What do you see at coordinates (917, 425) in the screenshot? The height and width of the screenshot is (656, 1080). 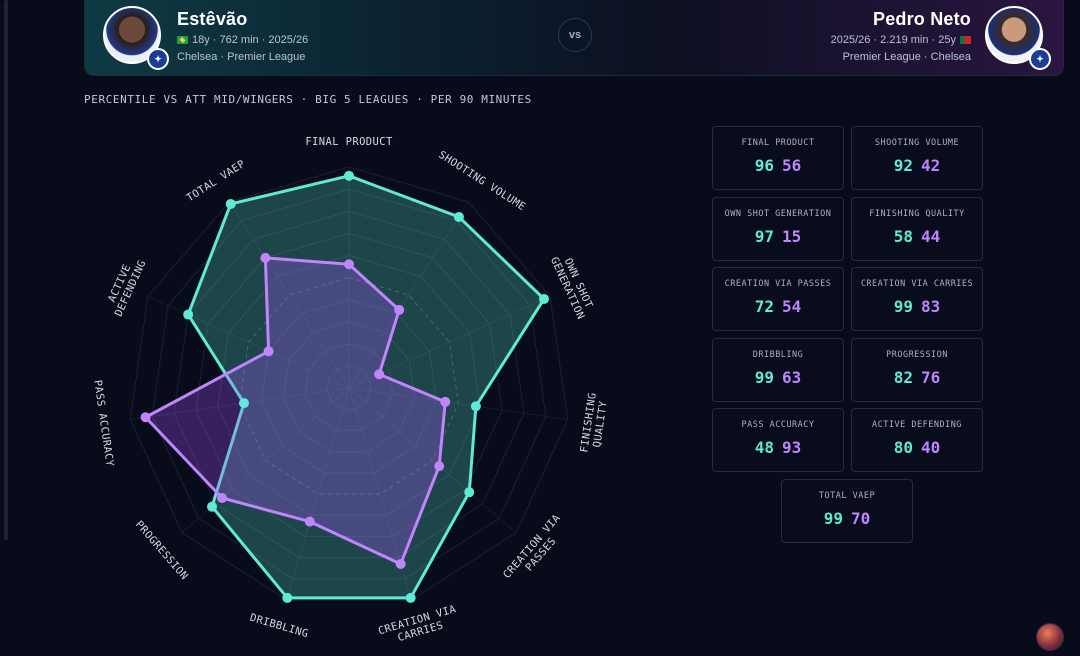 I see `stat-card-label: ACTIVE DEFENDING` at bounding box center [917, 425].